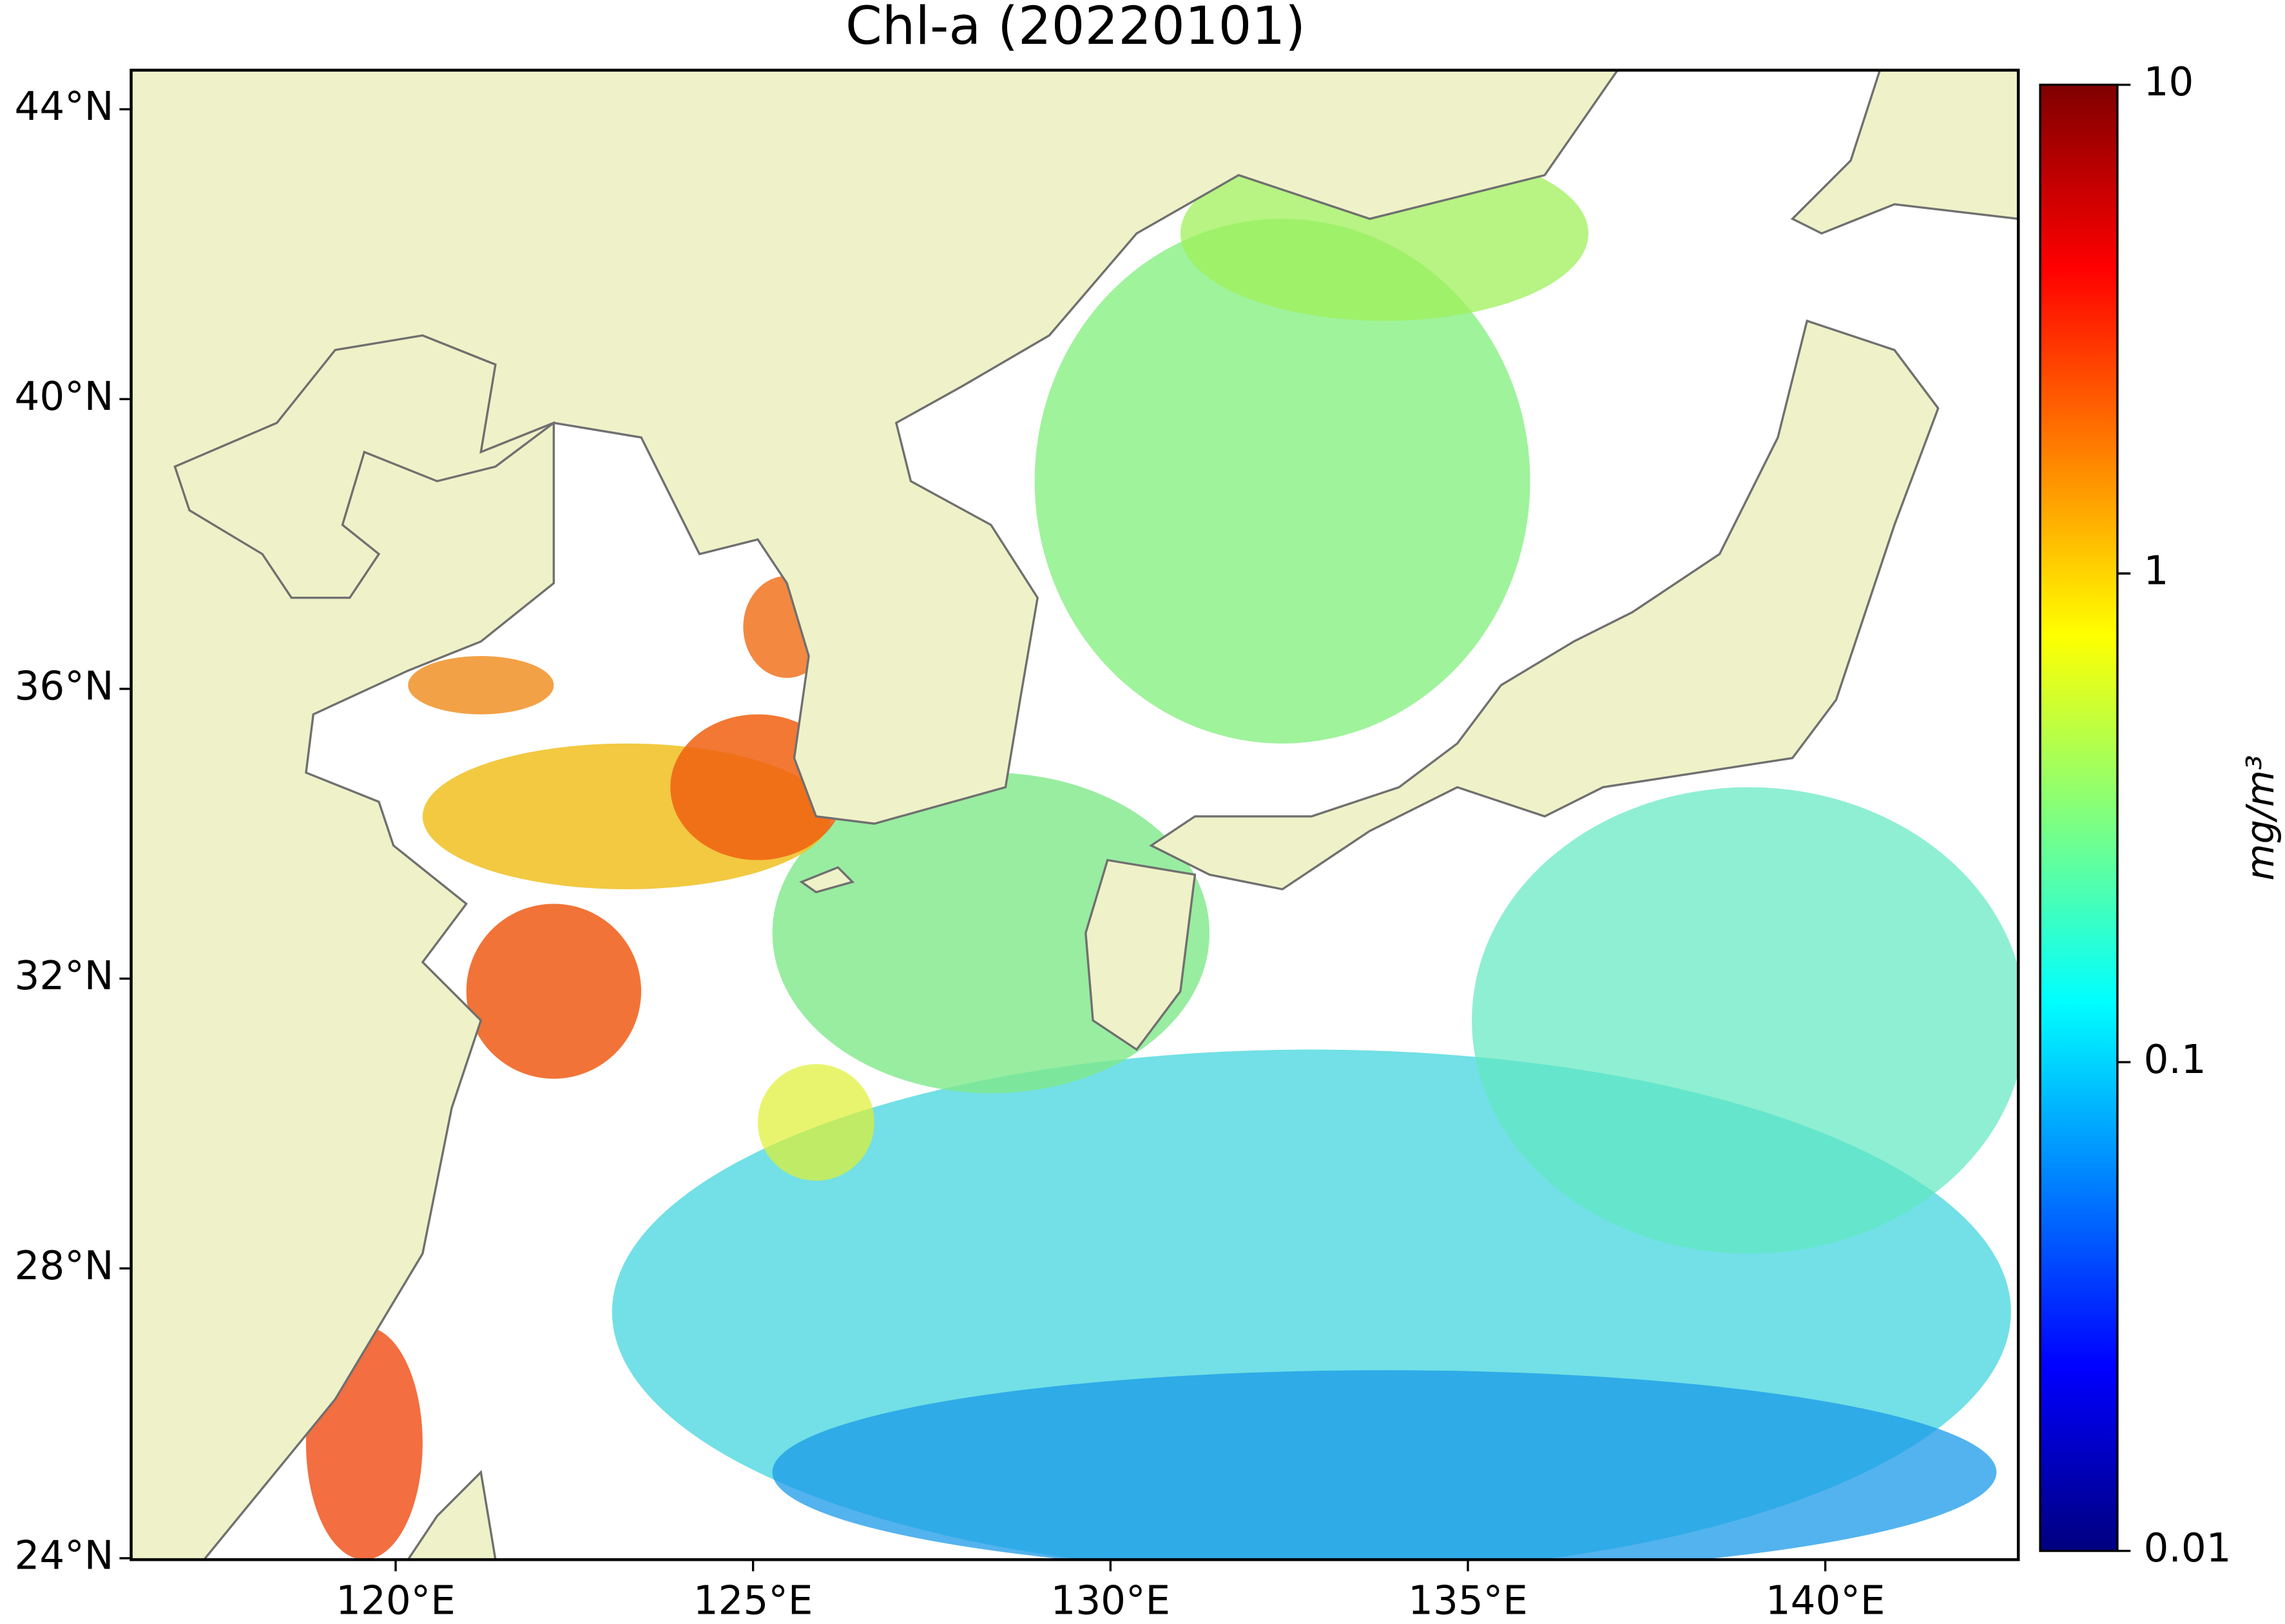 The height and width of the screenshot is (1624, 2285). What do you see at coordinates (2260, 818) in the screenshot?
I see `colorbar-label: mg/m³` at bounding box center [2260, 818].